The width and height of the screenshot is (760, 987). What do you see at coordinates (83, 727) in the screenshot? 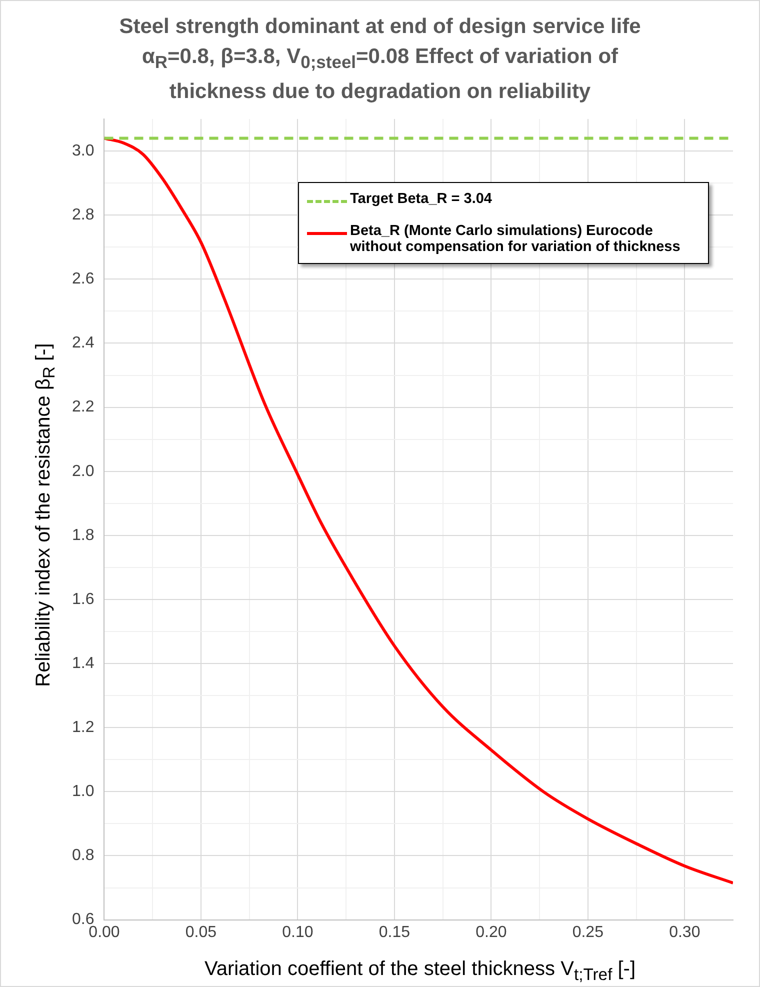
I see `y-tick-label: 1.2` at bounding box center [83, 727].